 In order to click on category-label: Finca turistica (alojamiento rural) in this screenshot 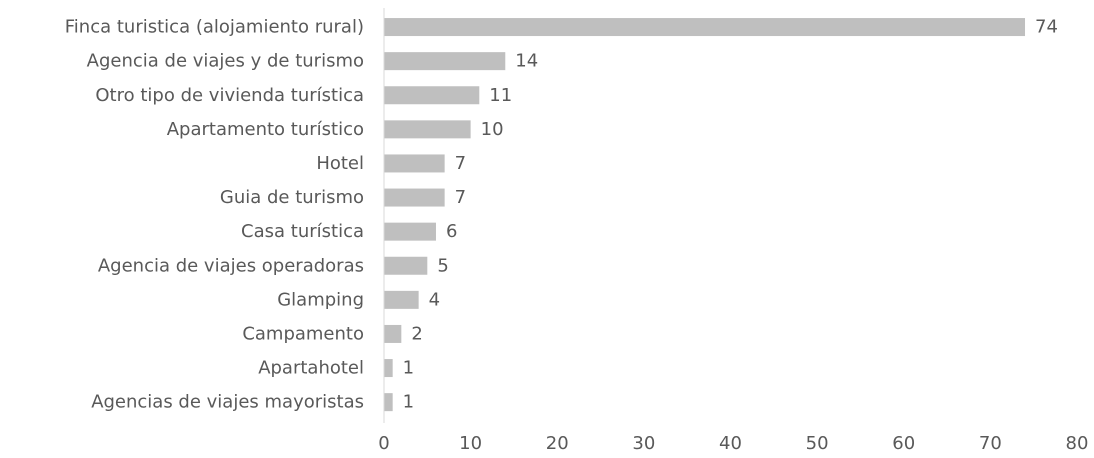, I will do `click(214, 27)`.